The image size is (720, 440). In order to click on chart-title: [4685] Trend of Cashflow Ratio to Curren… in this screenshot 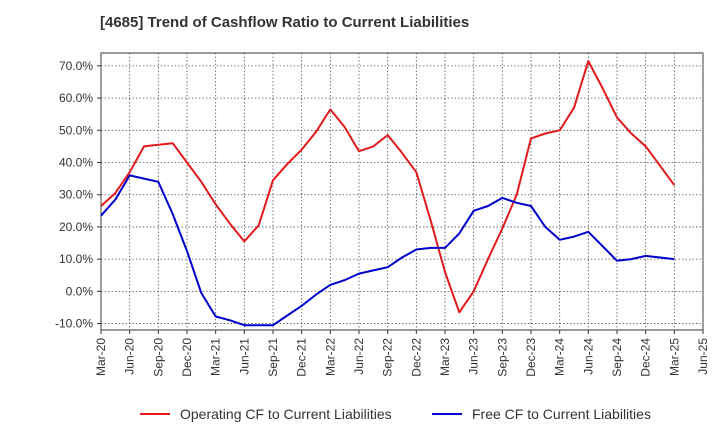, I will do `click(285, 22)`.